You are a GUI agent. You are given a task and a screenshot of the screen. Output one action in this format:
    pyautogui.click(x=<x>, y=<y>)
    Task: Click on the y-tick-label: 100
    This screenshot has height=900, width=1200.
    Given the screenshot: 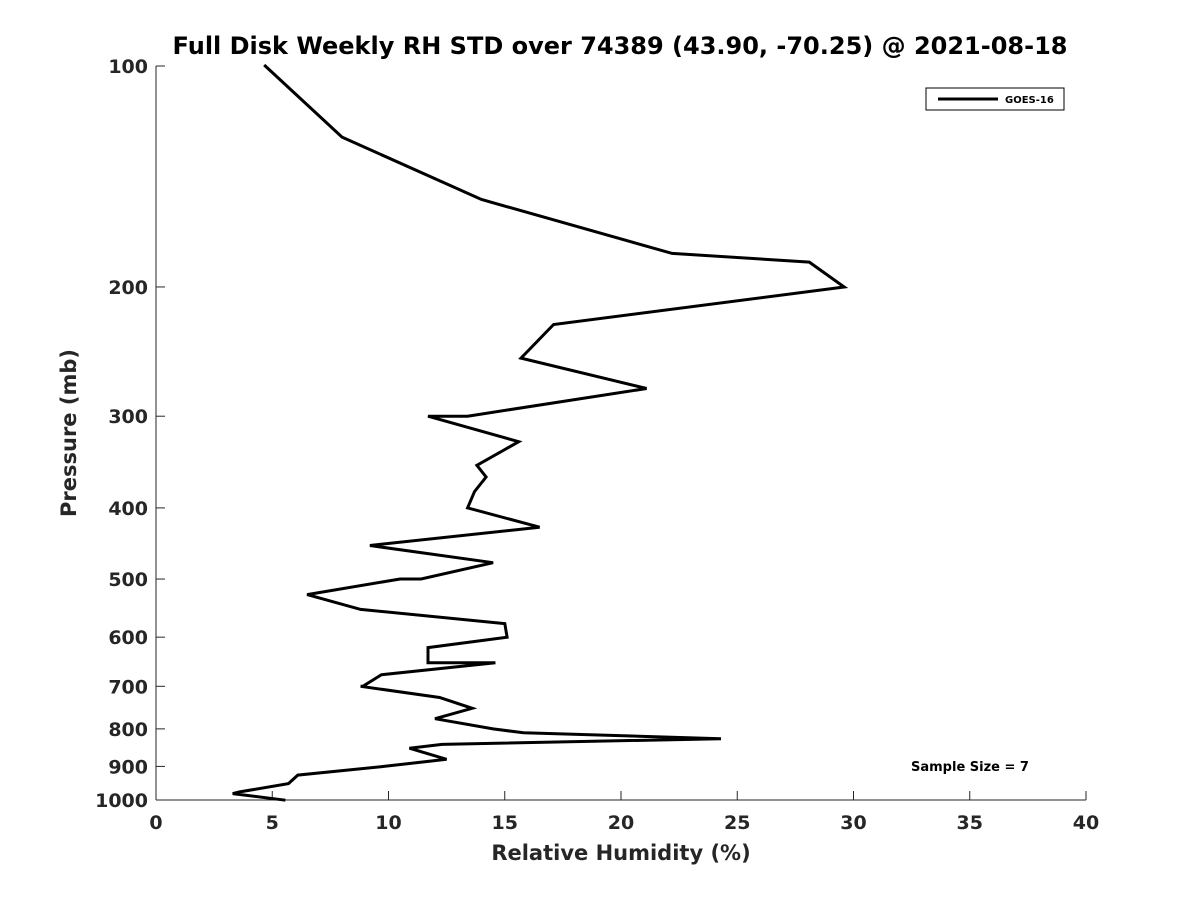 What is the action you would take?
    pyautogui.click(x=128, y=67)
    